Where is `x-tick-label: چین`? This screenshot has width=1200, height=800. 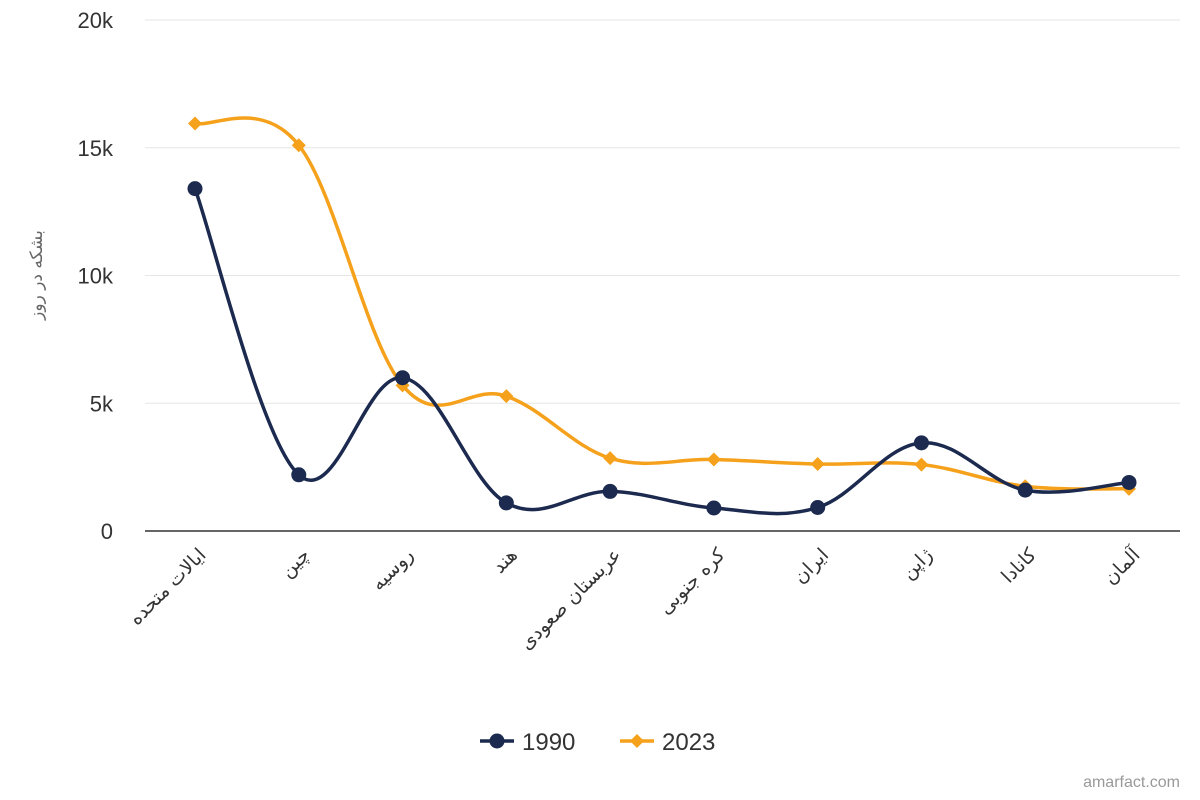
x-tick-label: چین is located at coordinates (295, 563).